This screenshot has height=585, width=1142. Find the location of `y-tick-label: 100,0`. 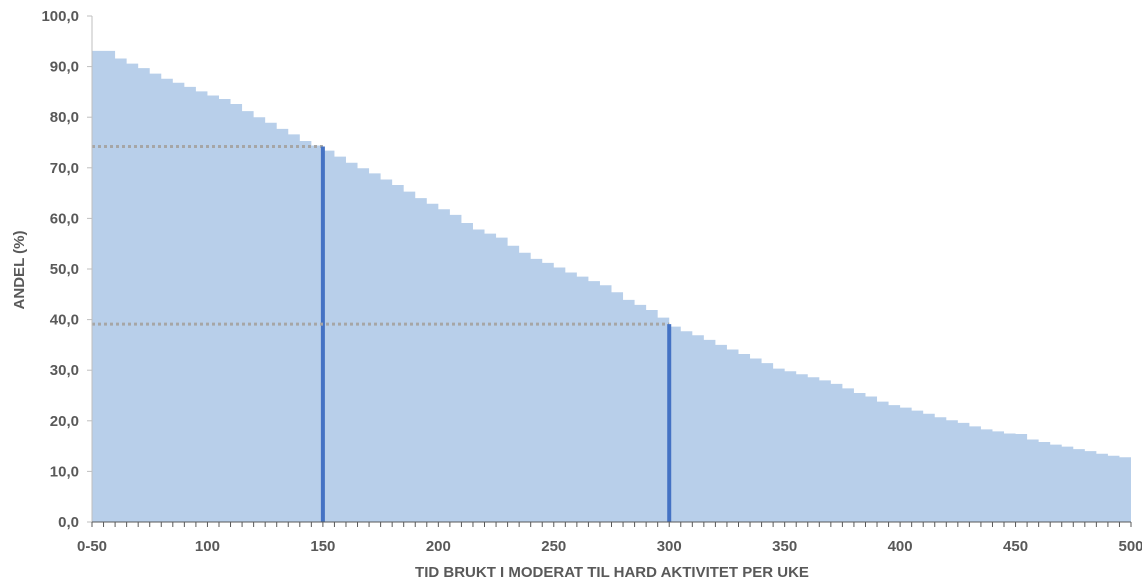

y-tick-label: 100,0 is located at coordinates (60, 16).